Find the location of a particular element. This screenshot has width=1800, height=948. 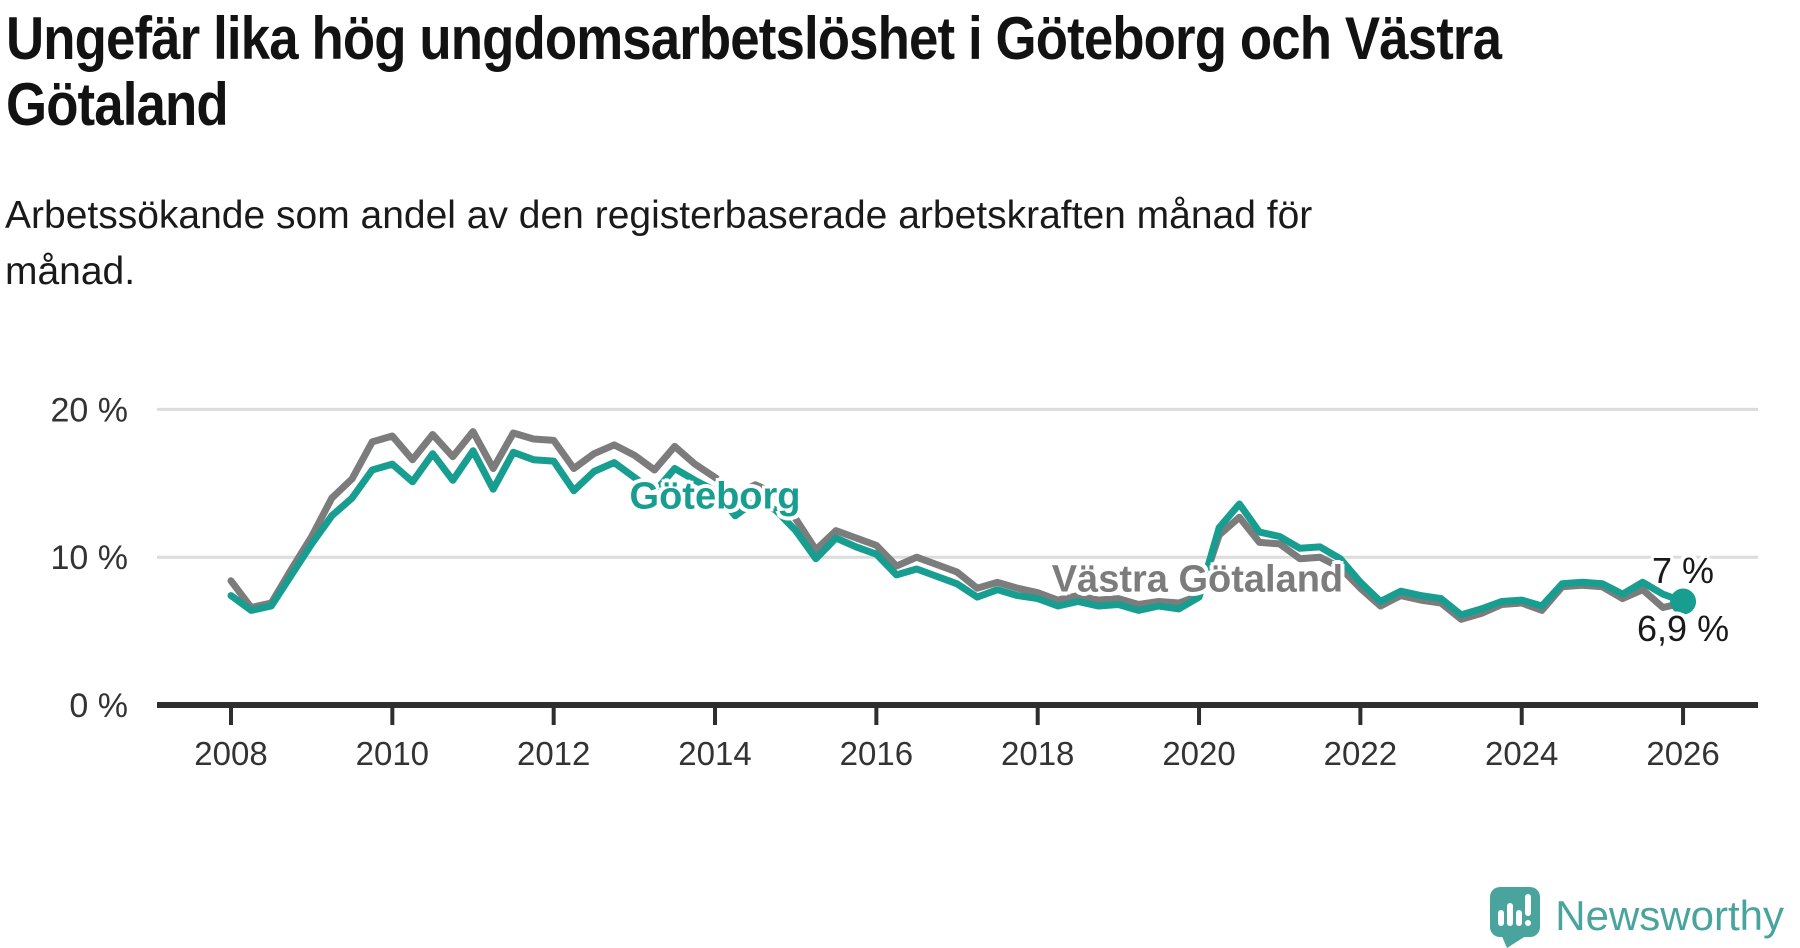

chart-subtitle-line2: månad. is located at coordinates (70, 271).